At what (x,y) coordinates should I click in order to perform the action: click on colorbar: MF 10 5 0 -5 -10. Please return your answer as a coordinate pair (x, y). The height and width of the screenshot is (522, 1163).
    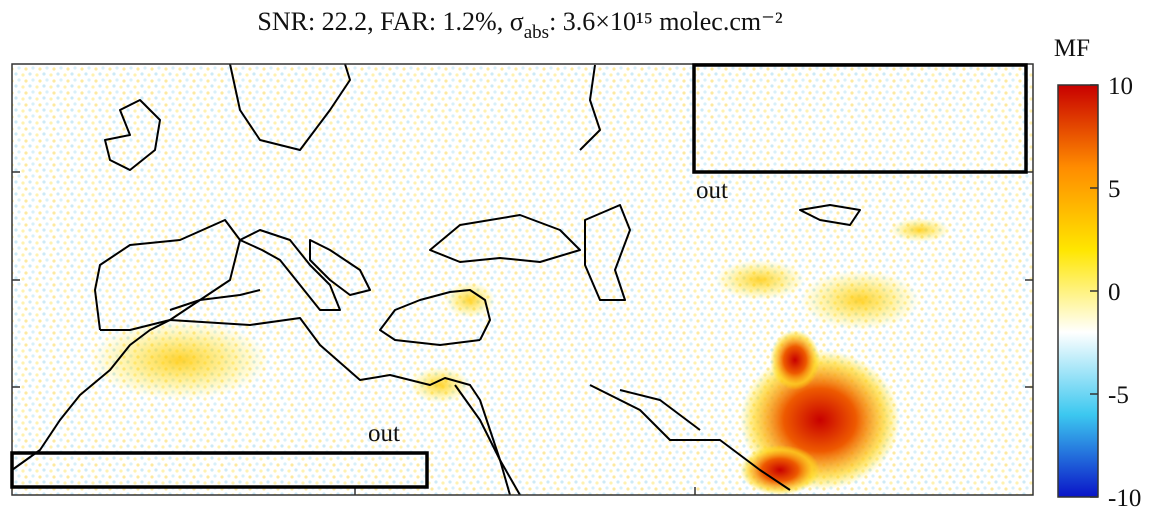
    Looking at the image, I should click on (1097, 273).